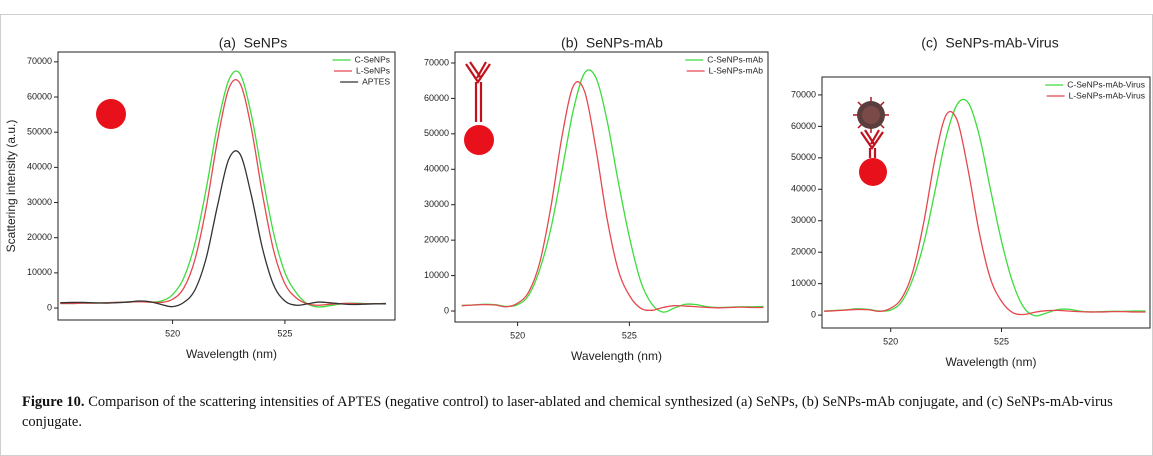 This screenshot has height=456, width=1153. What do you see at coordinates (1107, 95) in the screenshot?
I see `legend-label: L-SeNPs-mAb-Virus` at bounding box center [1107, 95].